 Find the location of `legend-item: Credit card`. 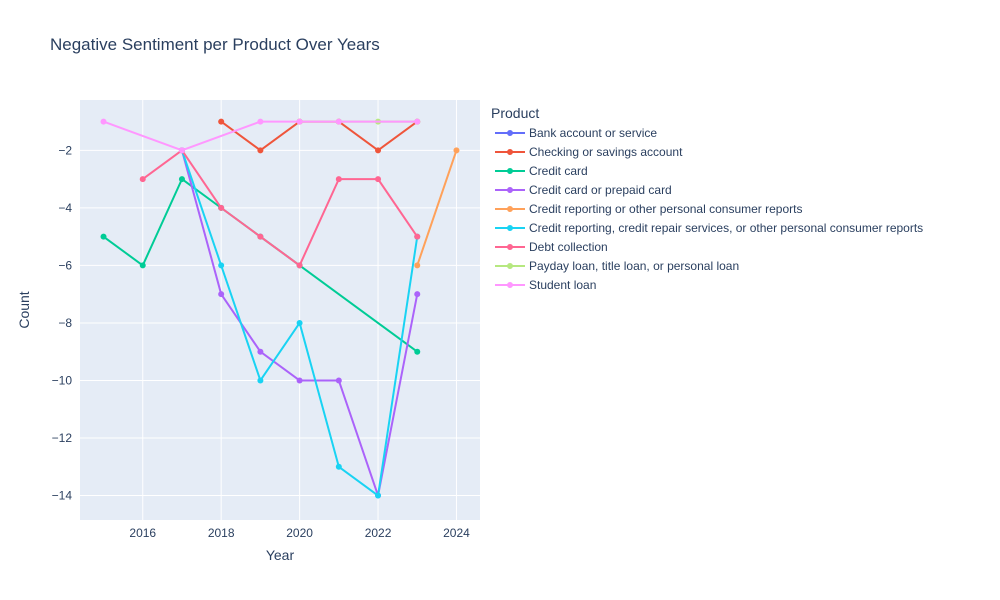

legend-item: Credit card is located at coordinates (541, 171).